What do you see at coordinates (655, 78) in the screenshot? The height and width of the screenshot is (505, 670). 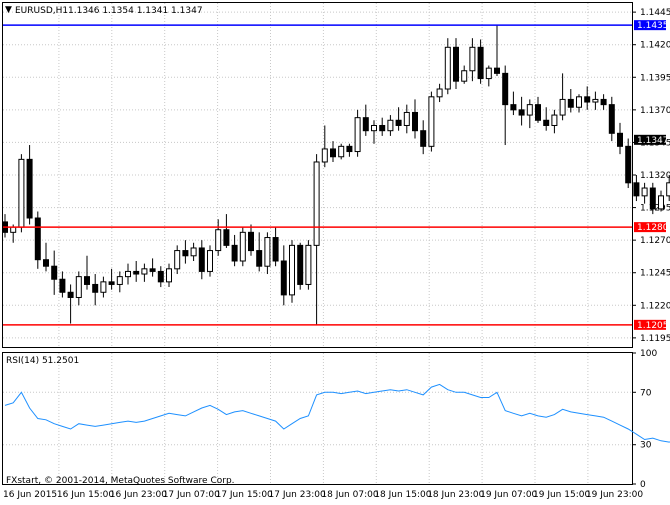 I see `price-tick-label: 1.1395` at bounding box center [655, 78].